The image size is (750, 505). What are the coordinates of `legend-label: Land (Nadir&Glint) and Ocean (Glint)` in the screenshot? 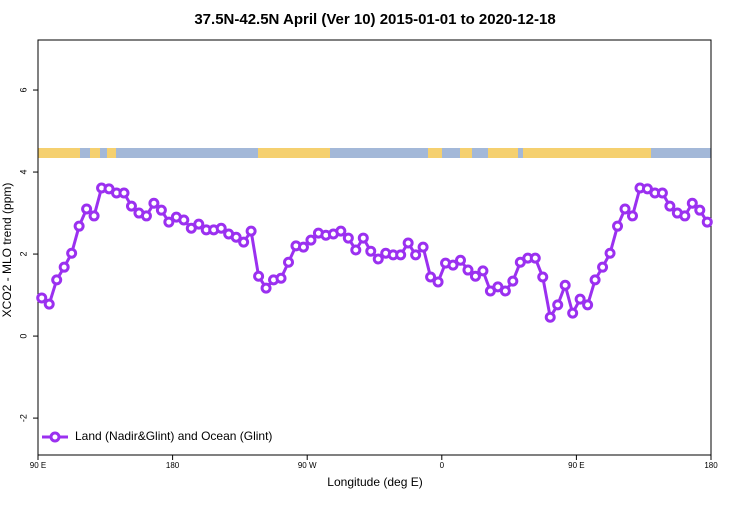 It's located at (173, 436).